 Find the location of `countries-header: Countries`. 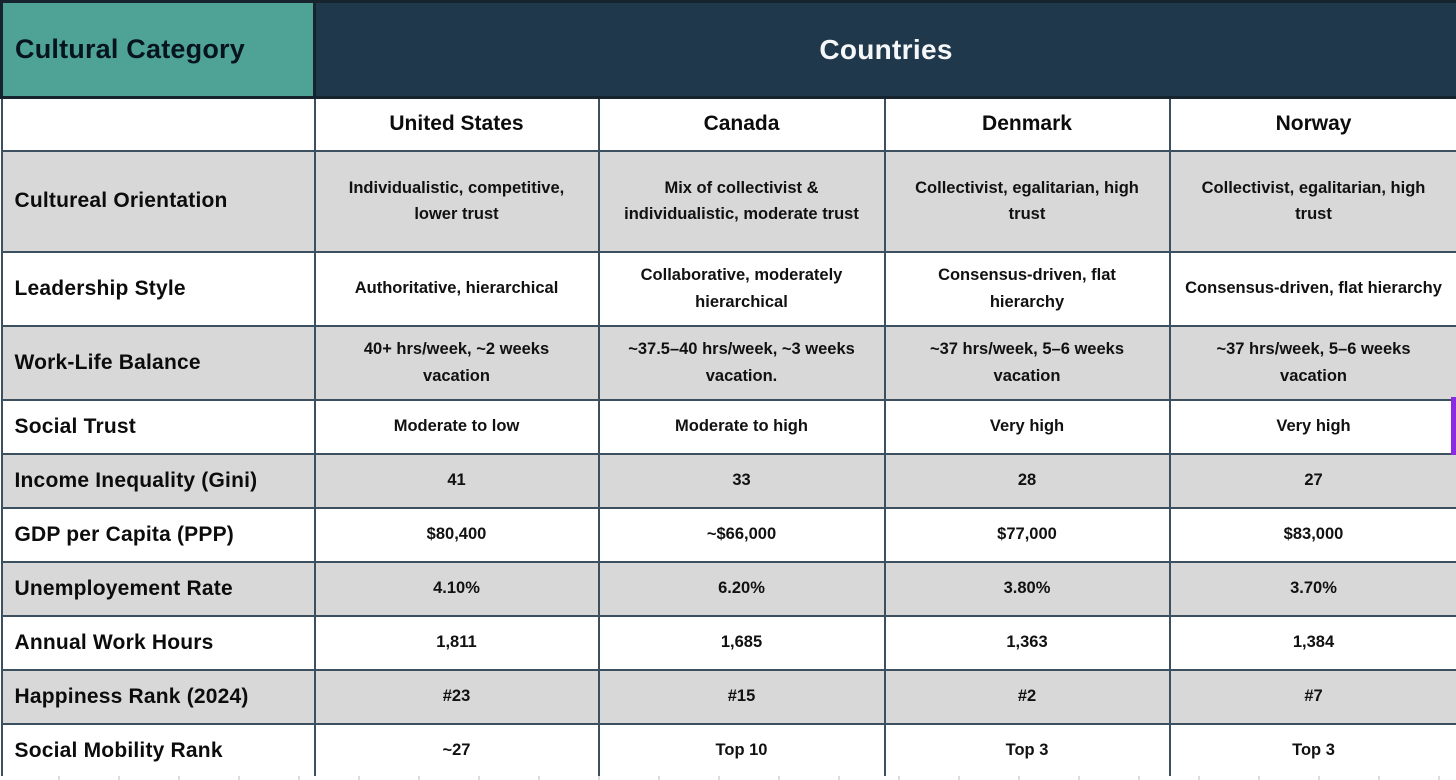

countries-header: Countries is located at coordinates (884, 49).